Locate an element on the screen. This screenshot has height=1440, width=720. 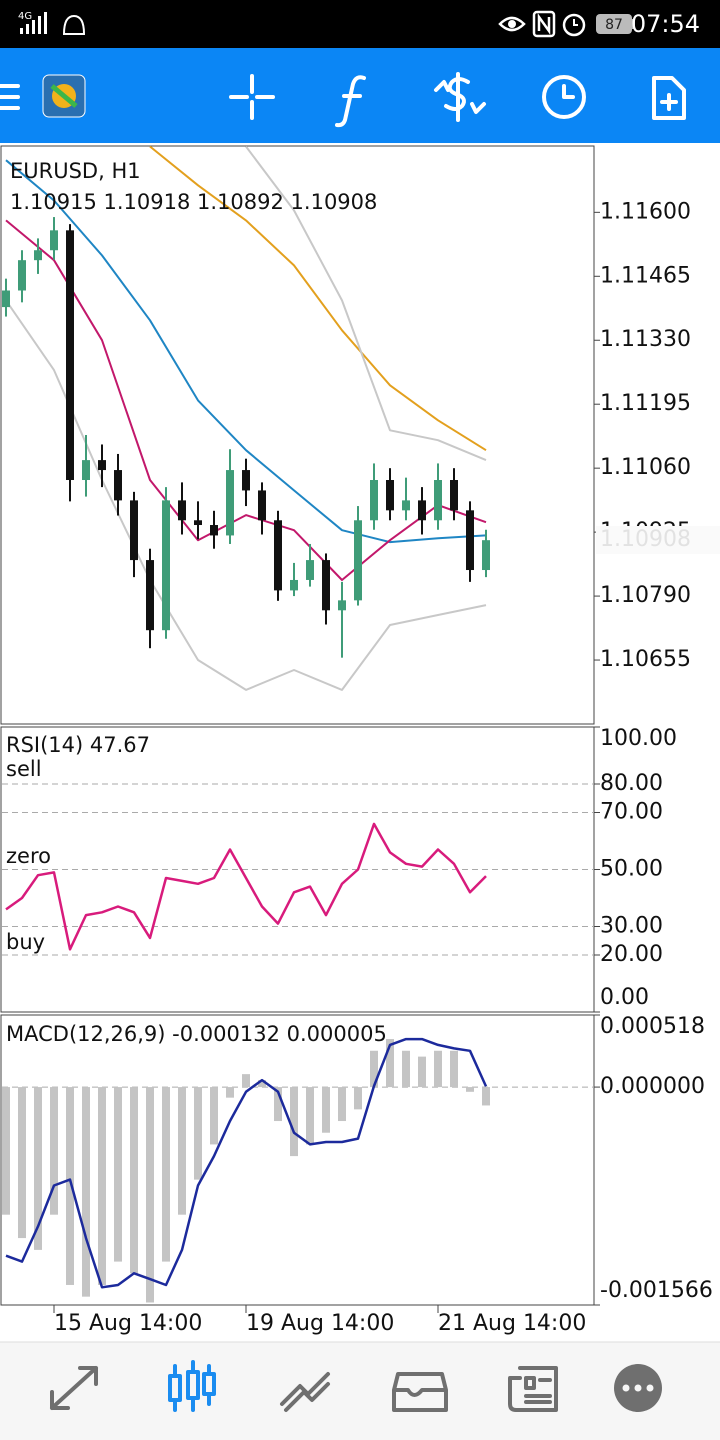
rsi-title: RSI(14) 47.67 is located at coordinates (78, 745).